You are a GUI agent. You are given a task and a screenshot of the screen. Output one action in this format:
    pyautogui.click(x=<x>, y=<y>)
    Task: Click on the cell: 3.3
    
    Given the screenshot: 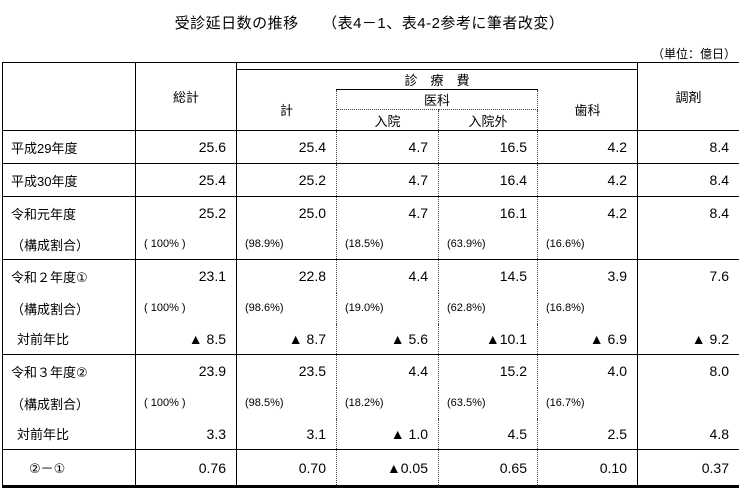 What is the action you would take?
    pyautogui.click(x=186, y=434)
    